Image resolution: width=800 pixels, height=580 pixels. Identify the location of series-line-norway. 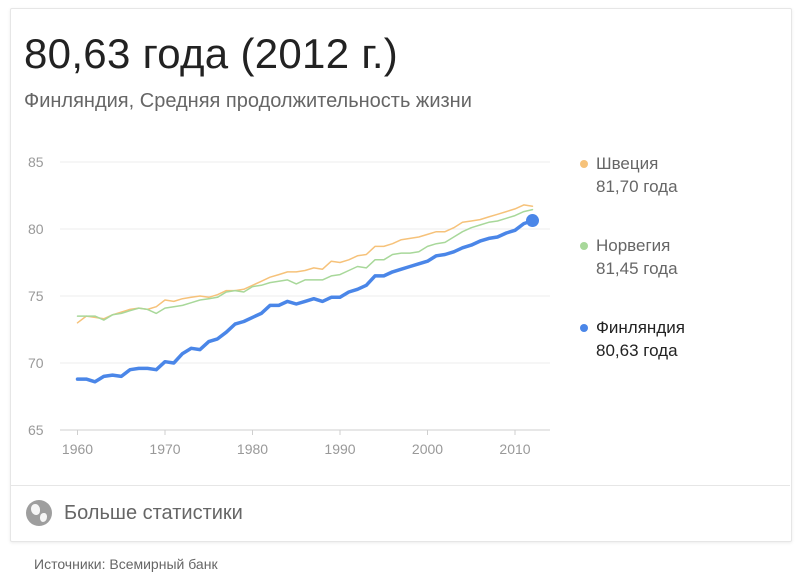
(305, 264).